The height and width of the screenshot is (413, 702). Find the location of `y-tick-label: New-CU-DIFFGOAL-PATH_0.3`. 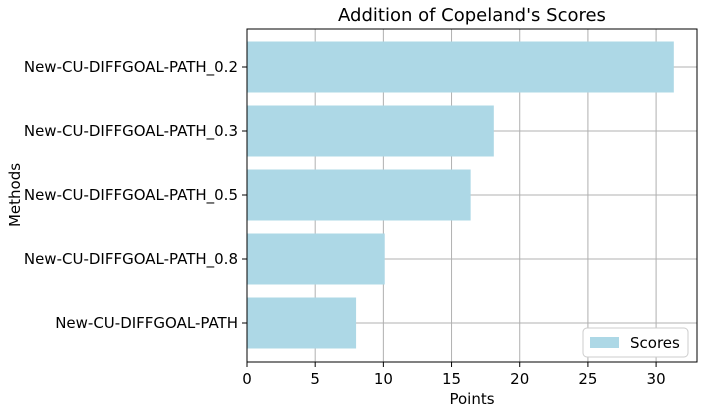

y-tick-label: New-CU-DIFFGOAL-PATH_0.3 is located at coordinates (131, 131).